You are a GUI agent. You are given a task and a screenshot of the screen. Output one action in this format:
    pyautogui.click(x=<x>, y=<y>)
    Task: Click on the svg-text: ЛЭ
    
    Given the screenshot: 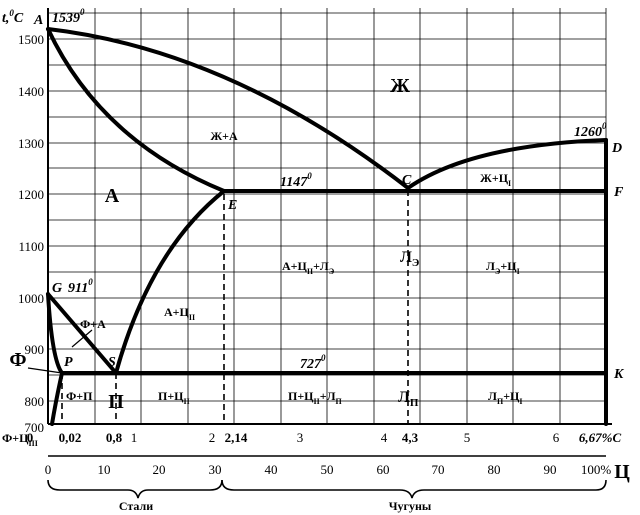 What is the action you would take?
    pyautogui.click(x=409, y=259)
    